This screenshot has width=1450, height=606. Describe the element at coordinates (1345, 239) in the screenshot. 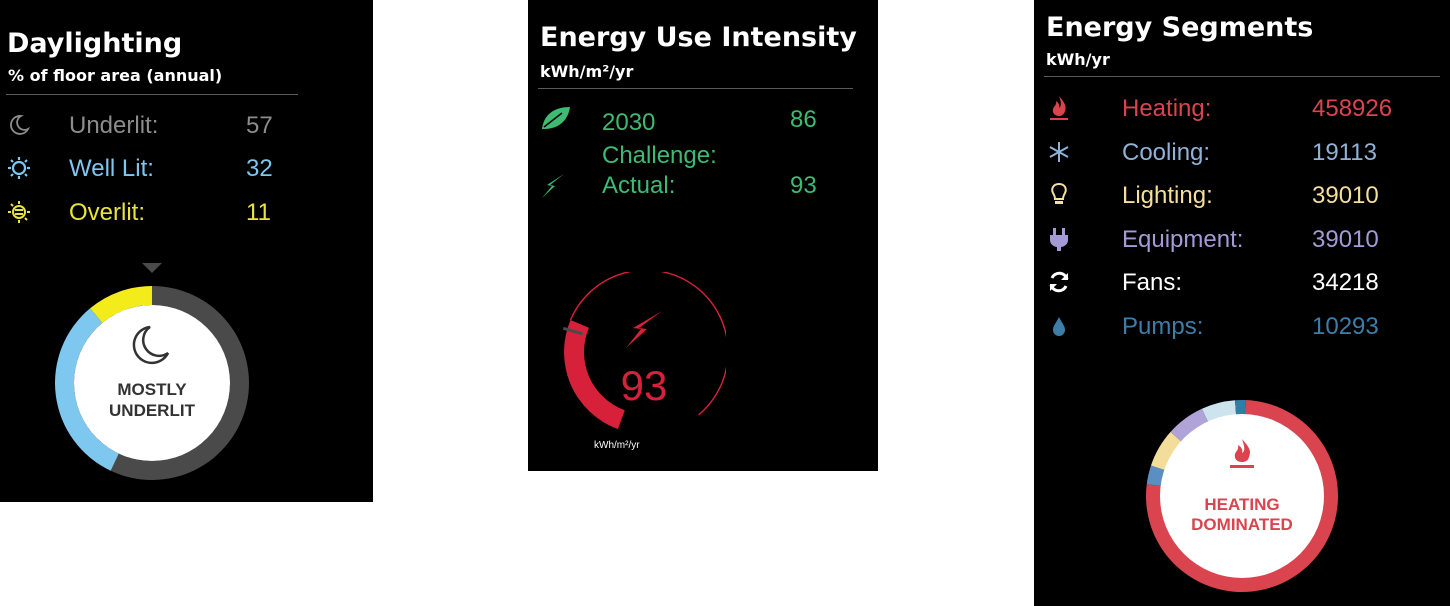

I see `equipment-value: 39010` at that location.